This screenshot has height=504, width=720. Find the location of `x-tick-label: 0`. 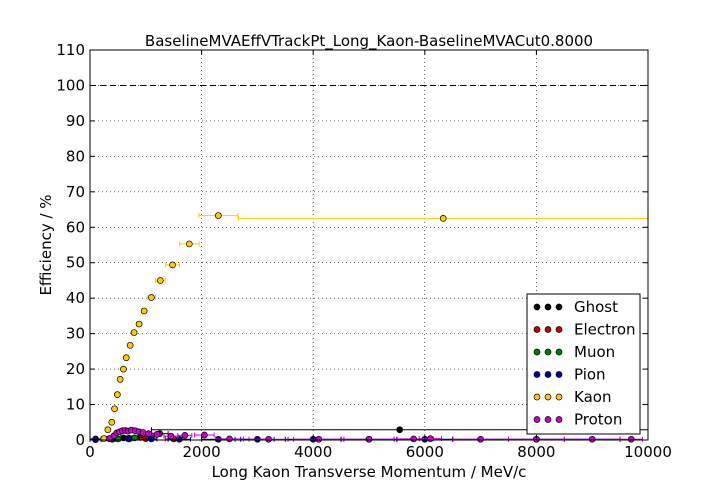

x-tick-label: 0 is located at coordinates (90, 452).